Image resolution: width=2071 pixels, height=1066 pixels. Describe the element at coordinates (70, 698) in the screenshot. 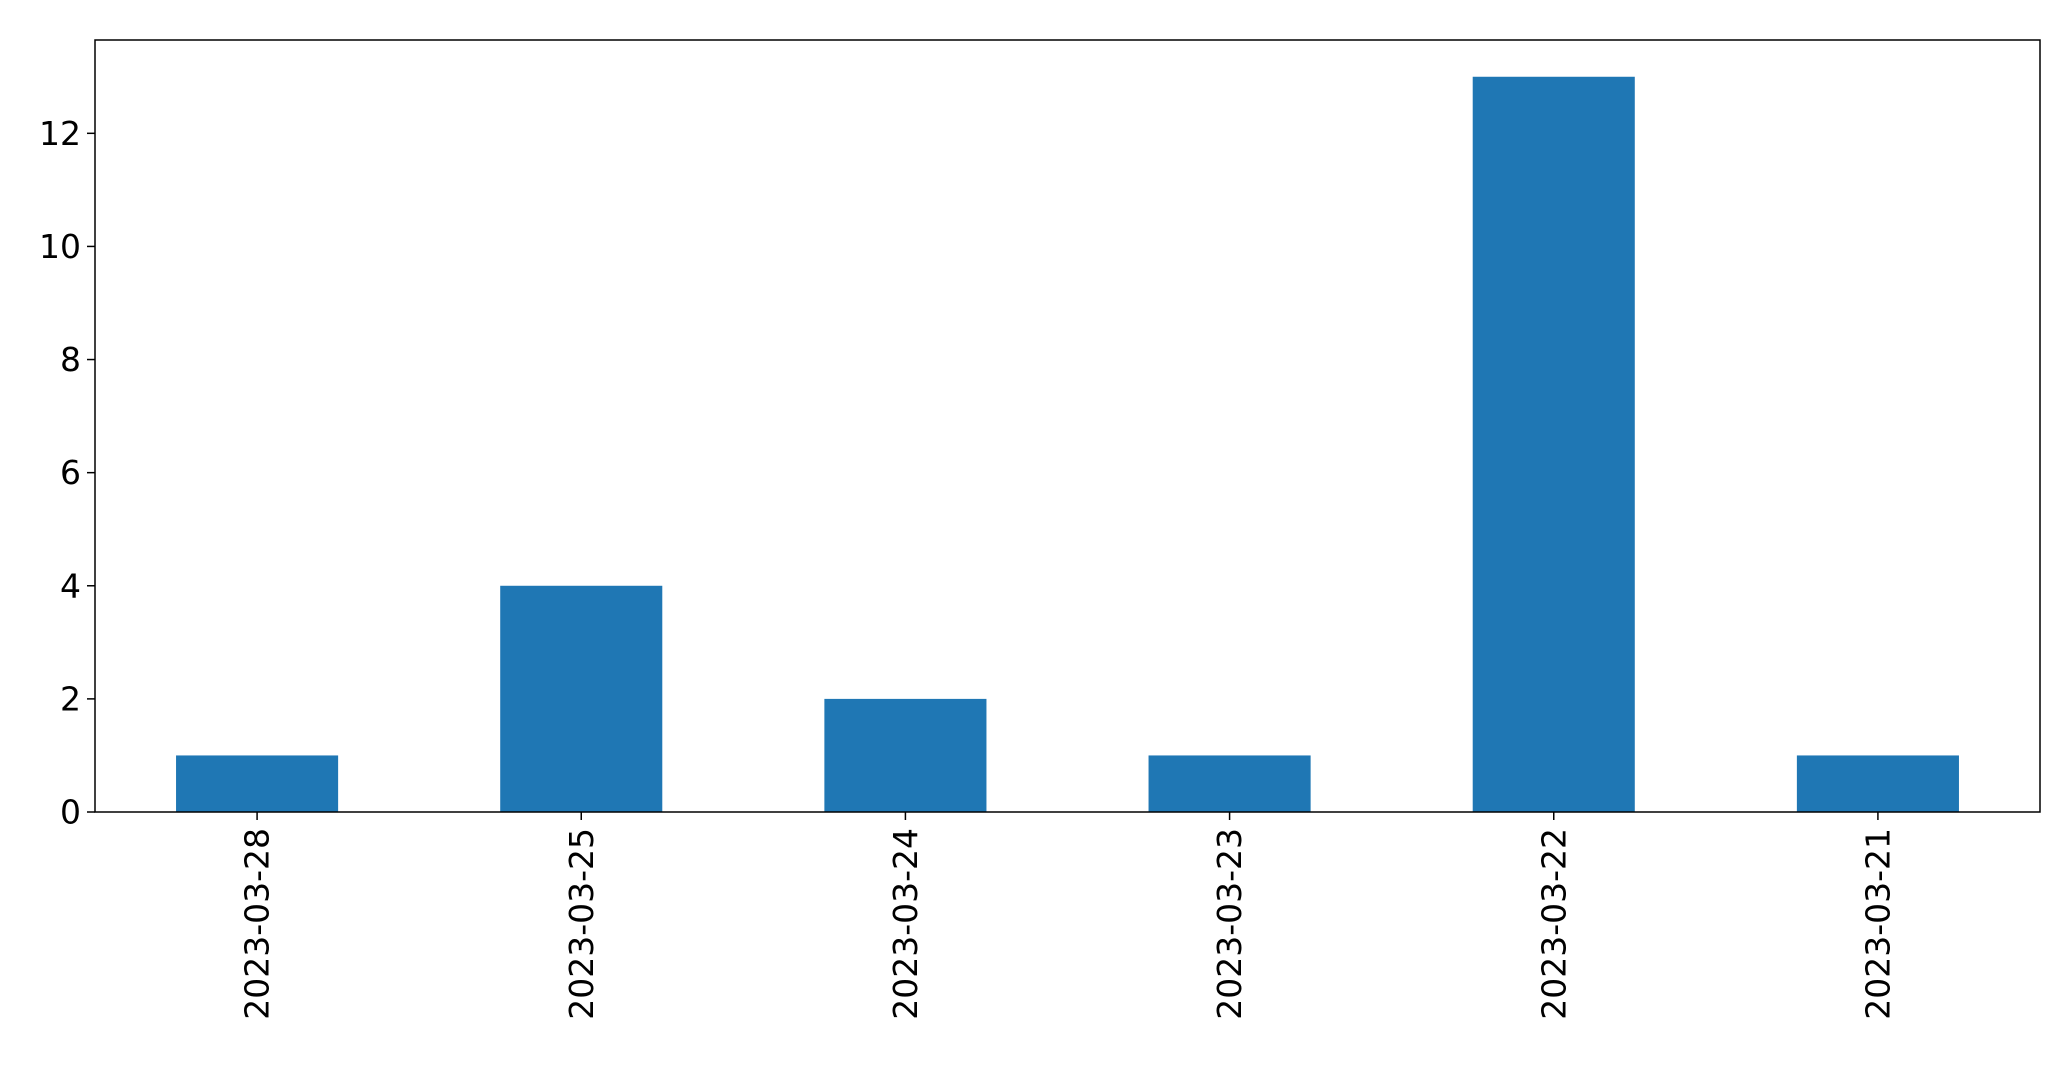

I see `y-tick-label: 2` at that location.